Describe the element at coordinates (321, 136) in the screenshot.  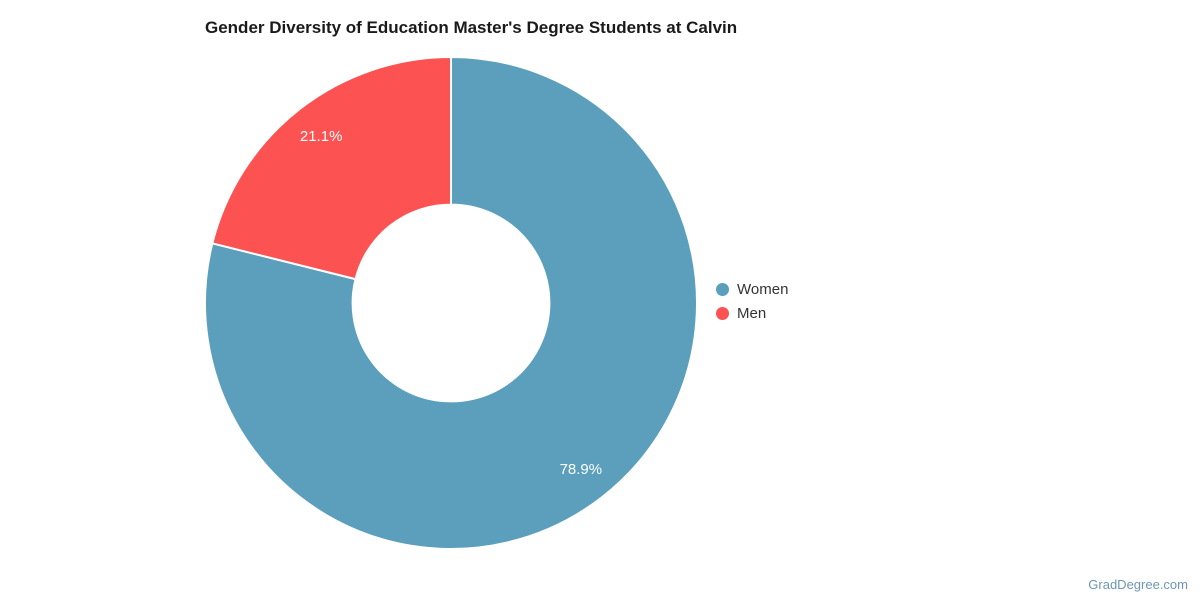
I see `slice-label-men: 21.1%` at that location.